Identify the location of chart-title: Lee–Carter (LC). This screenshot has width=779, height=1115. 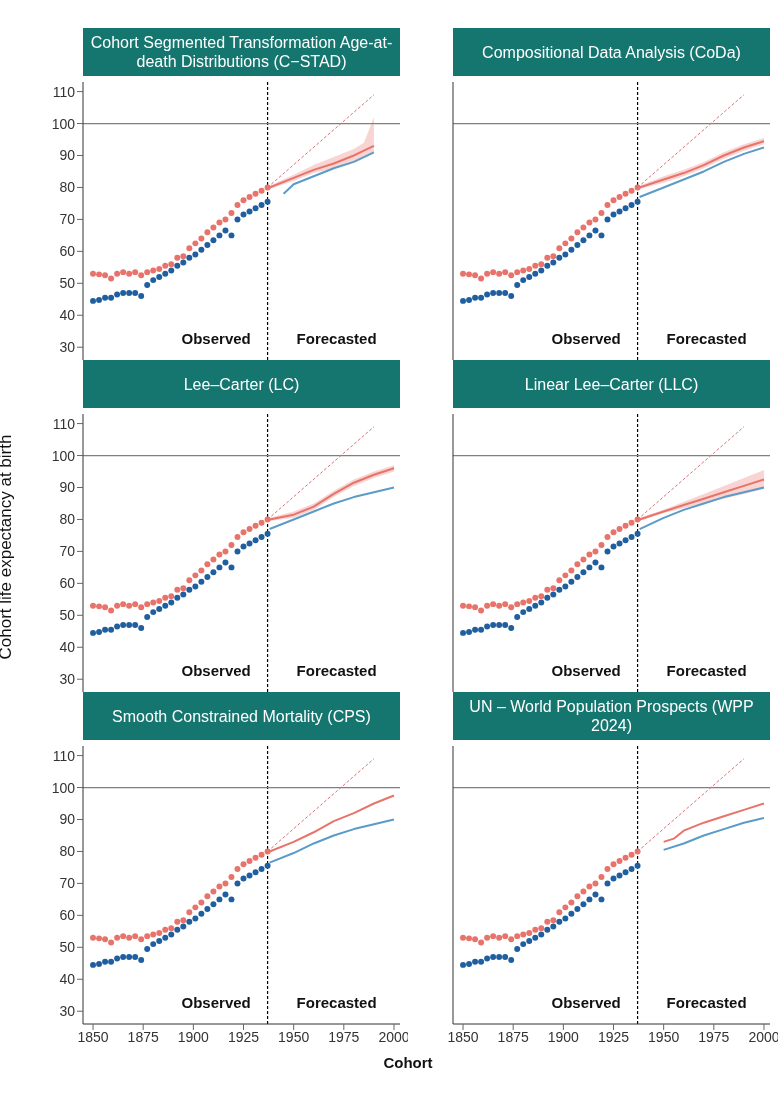
(241, 384).